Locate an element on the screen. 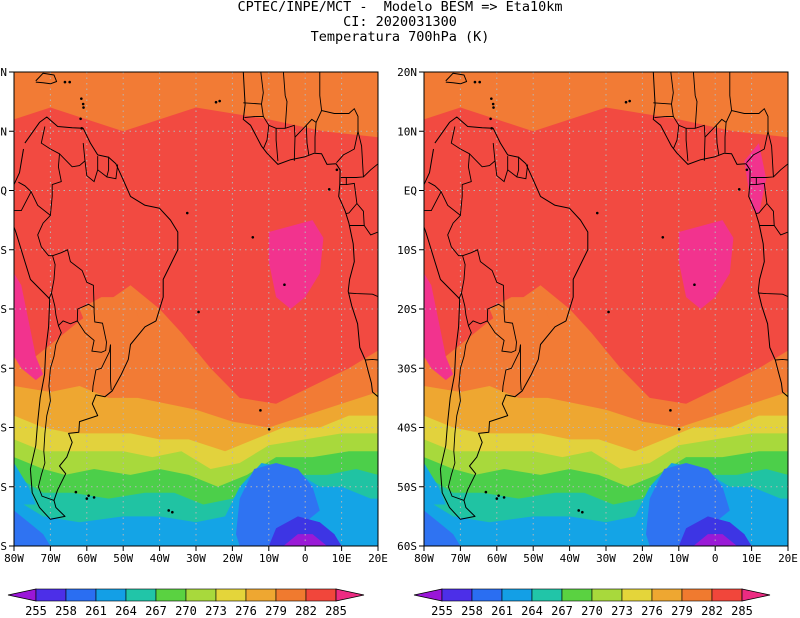 This screenshot has width=800, height=618. hispaniola-coast-p0 is located at coordinates (46, 78).